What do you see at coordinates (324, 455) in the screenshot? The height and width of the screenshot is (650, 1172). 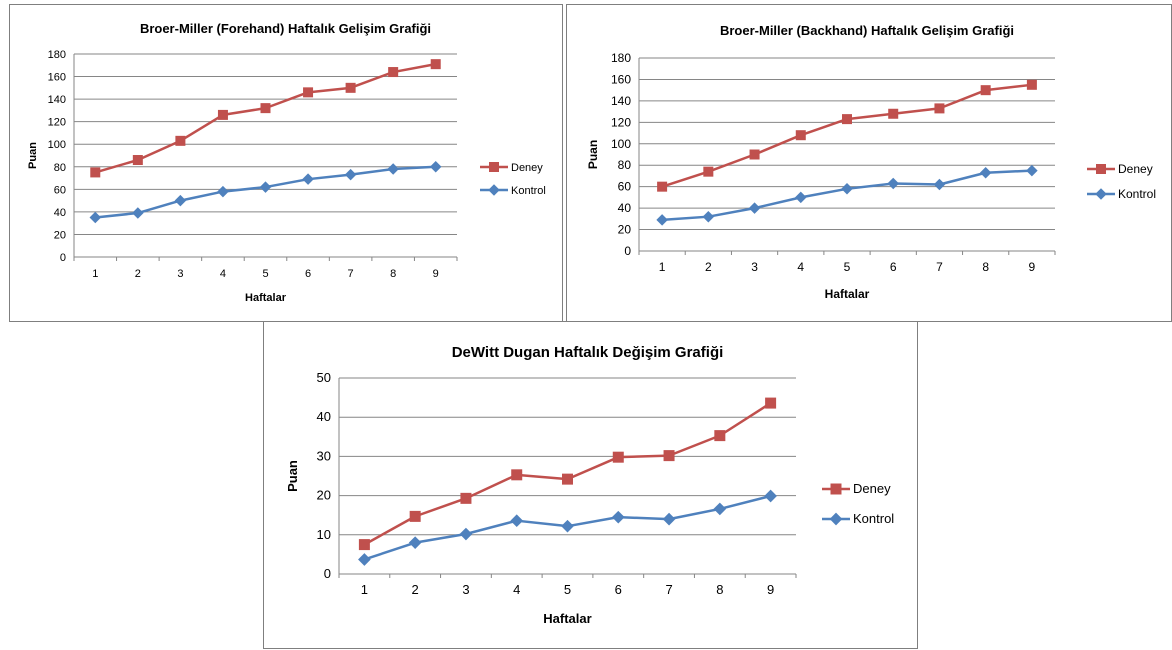 I see `y-tick-label: 30` at bounding box center [324, 455].